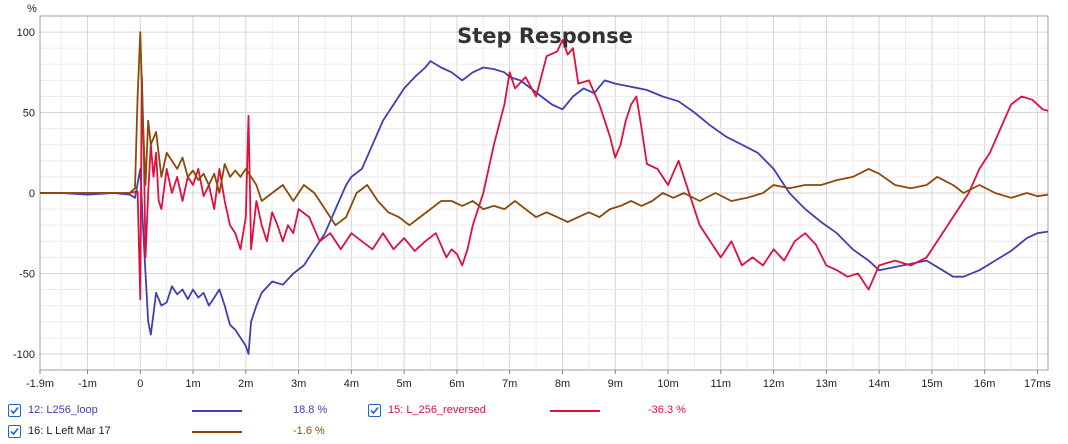 The width and height of the screenshot is (1068, 444). I want to click on x-tick-label: 13m, so click(826, 384).